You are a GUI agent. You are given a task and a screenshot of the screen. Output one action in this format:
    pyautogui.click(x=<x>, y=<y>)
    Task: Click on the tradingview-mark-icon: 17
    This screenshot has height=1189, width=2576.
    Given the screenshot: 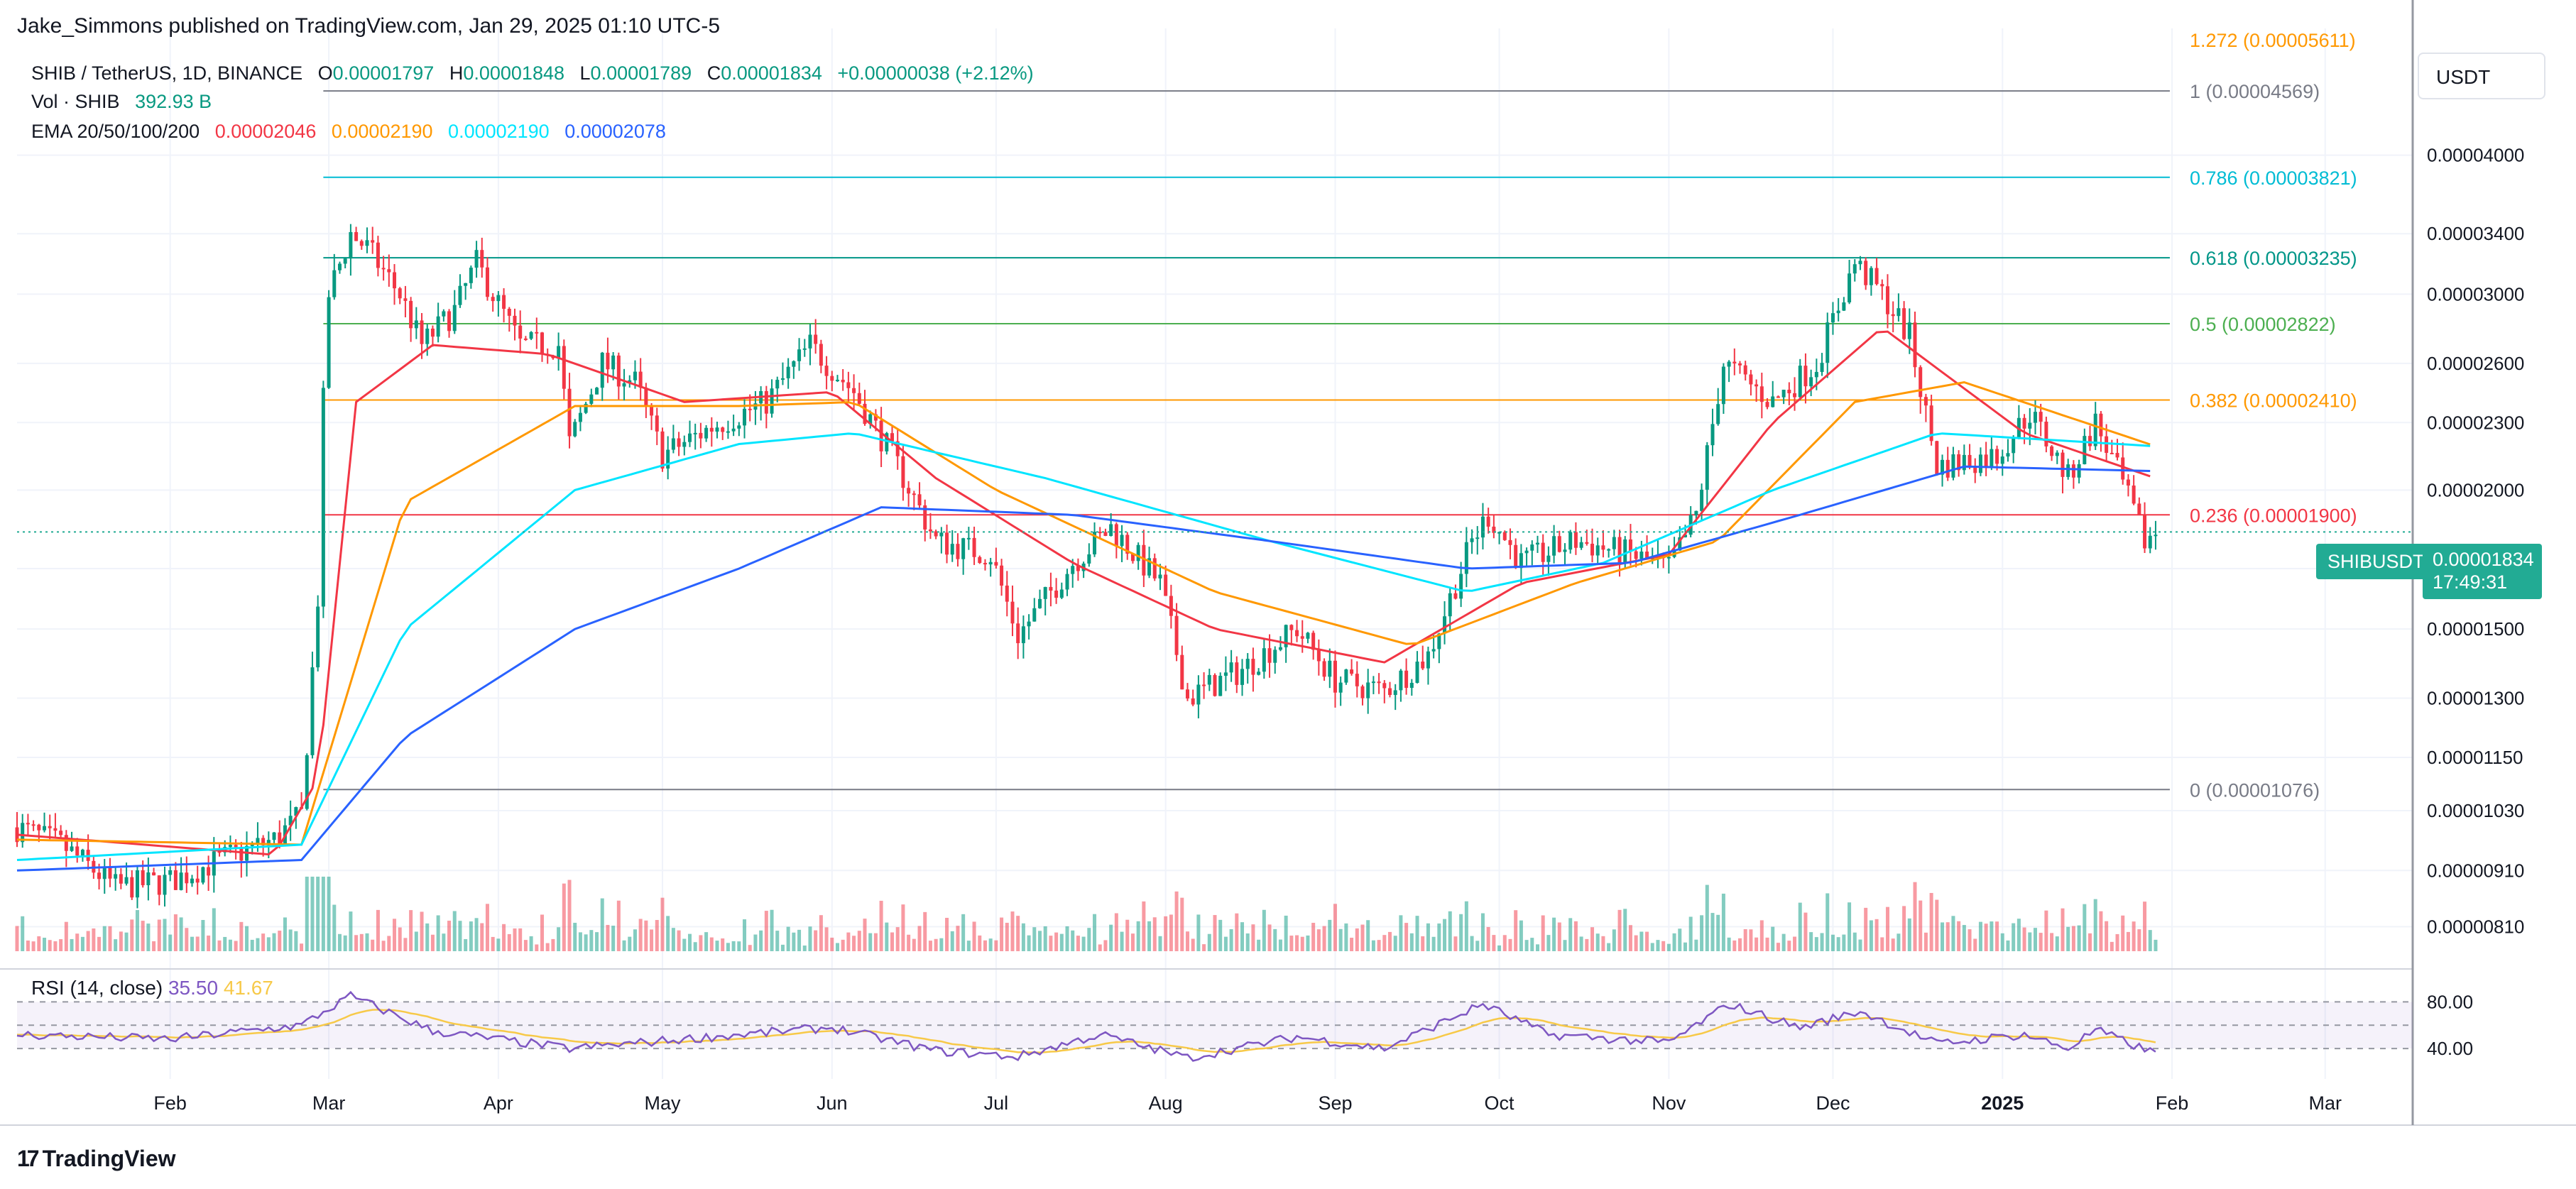 What is the action you would take?
    pyautogui.click(x=28, y=1158)
    